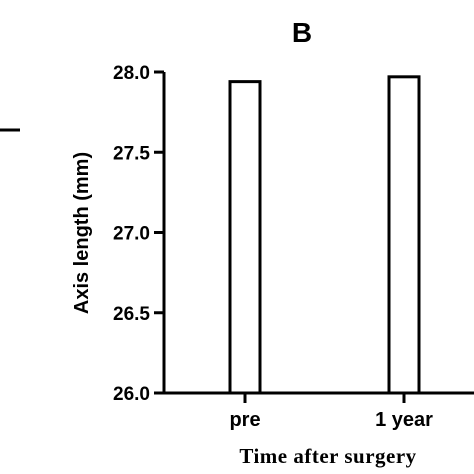 The width and height of the screenshot is (474, 474). Describe the element at coordinates (331, 412) in the screenshot. I see `x-axis-ticks: pre 1 year` at that location.